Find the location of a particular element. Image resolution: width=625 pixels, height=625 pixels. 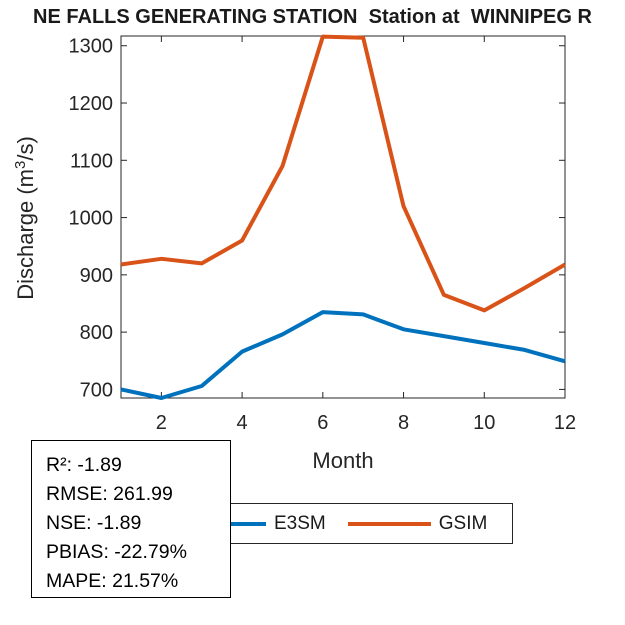

y-axis-label-superscript: 3 is located at coordinates (20, 164).